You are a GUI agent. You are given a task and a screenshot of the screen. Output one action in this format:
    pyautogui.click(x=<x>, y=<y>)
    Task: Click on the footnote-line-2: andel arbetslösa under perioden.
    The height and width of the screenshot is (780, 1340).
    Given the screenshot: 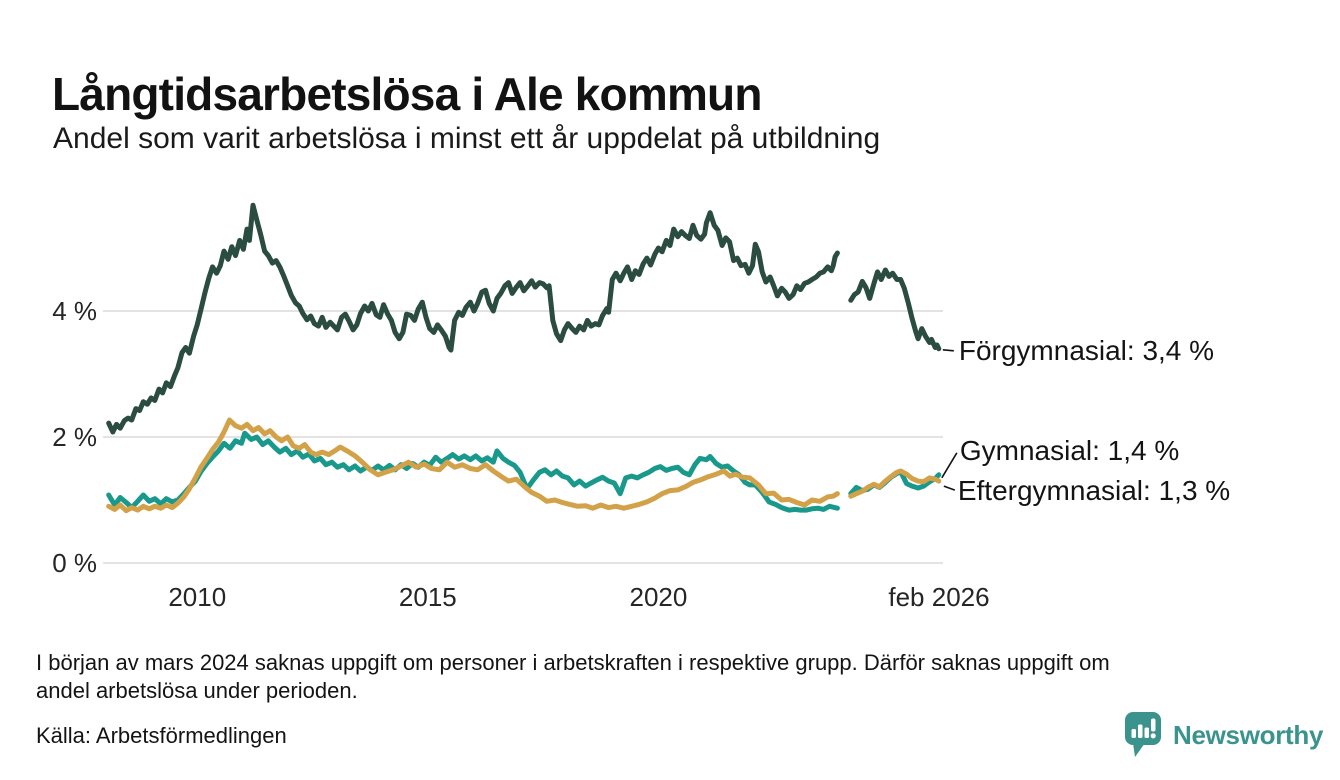 What is the action you would take?
    pyautogui.click(x=197, y=690)
    